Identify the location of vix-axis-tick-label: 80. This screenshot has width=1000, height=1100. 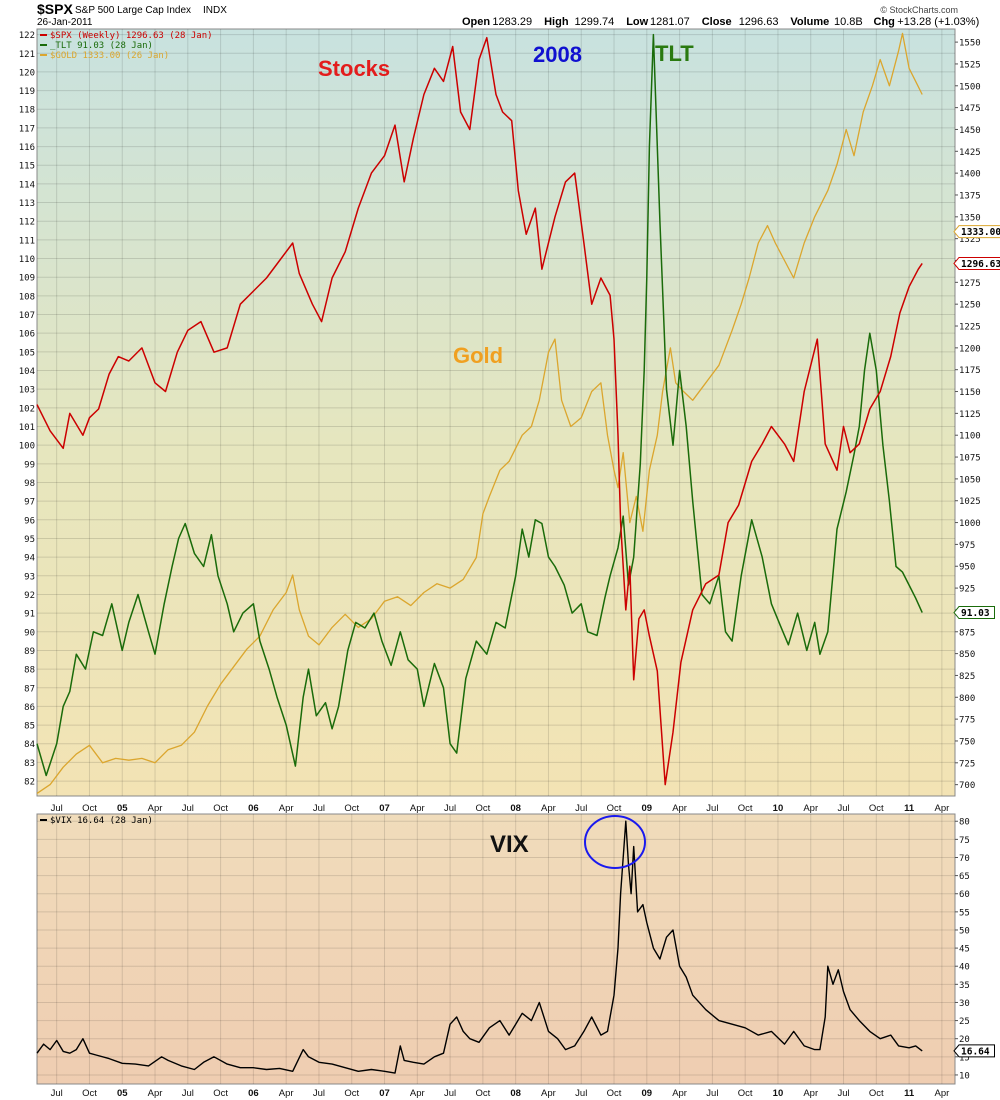
(964, 823).